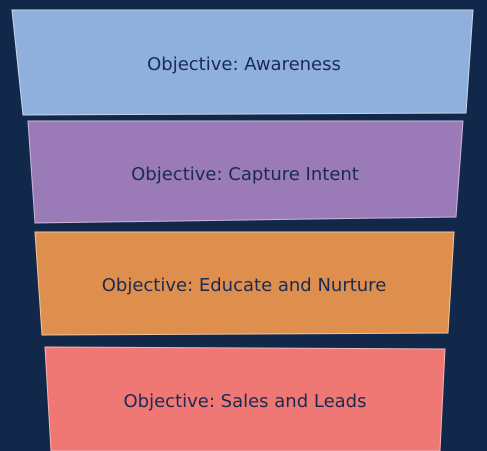 The width and height of the screenshot is (487, 451). What do you see at coordinates (245, 401) in the screenshot?
I see `funnel-label-sales-leads: Objective: Sales and Leads` at bounding box center [245, 401].